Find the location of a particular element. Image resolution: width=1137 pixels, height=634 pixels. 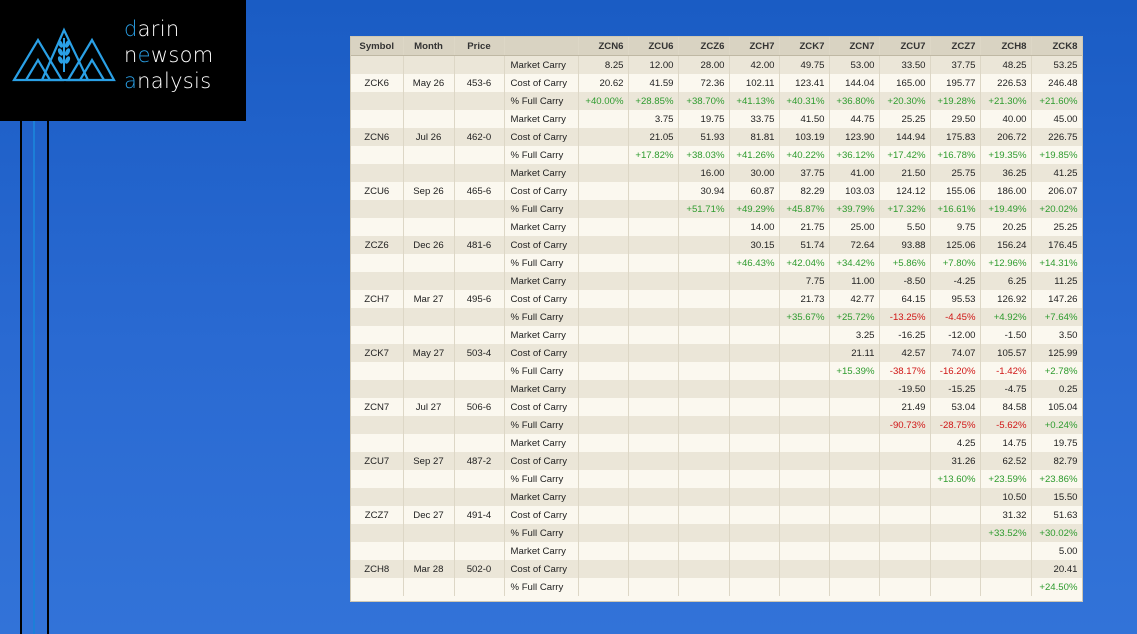

table-cell: -8.50 is located at coordinates (905, 281).